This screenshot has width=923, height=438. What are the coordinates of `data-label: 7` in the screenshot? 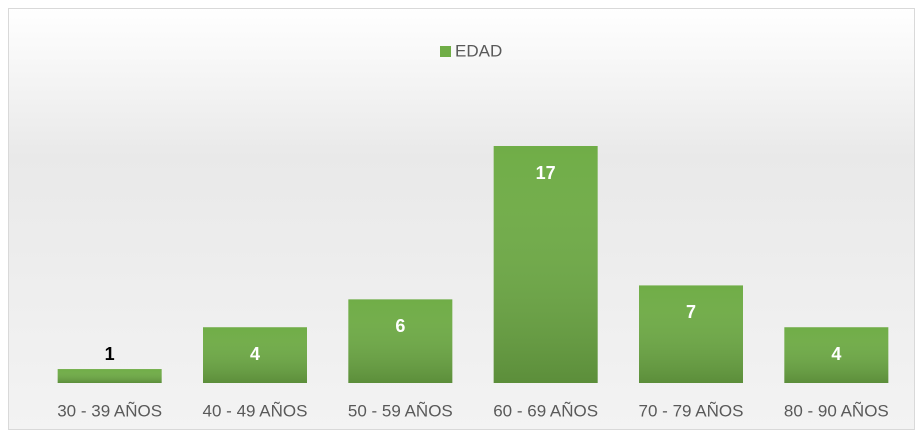 It's located at (691, 312).